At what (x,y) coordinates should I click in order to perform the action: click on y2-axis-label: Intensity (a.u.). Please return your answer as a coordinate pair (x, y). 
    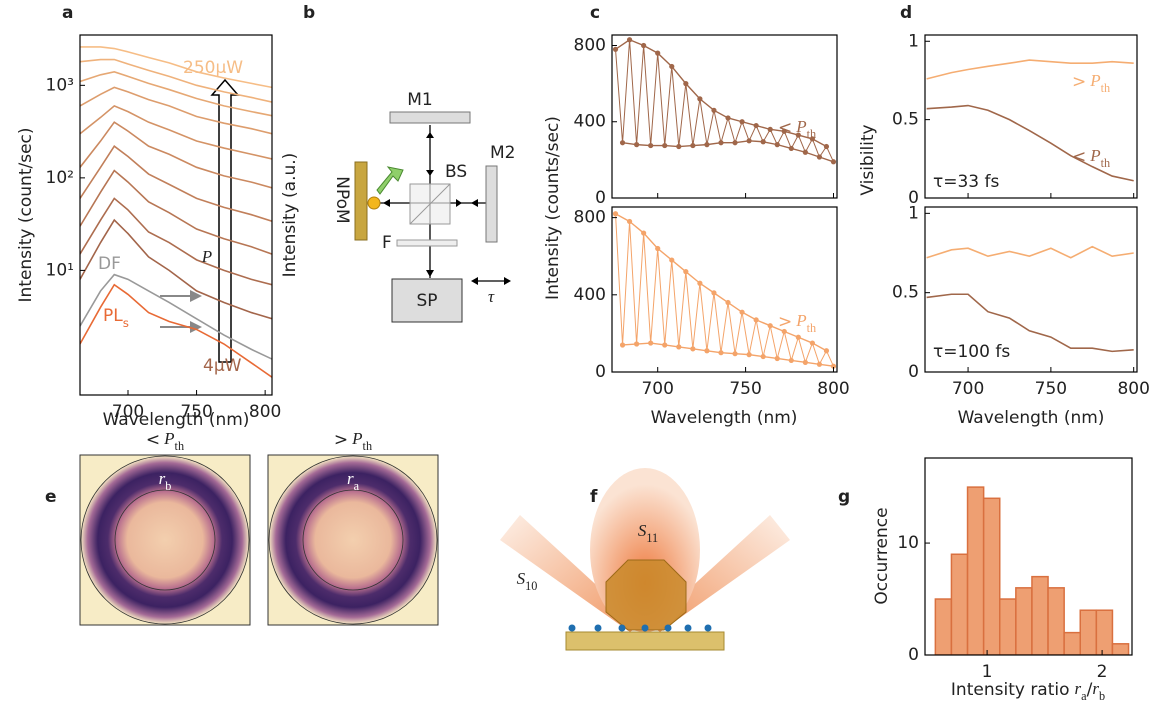
    Looking at the image, I should click on (290, 215).